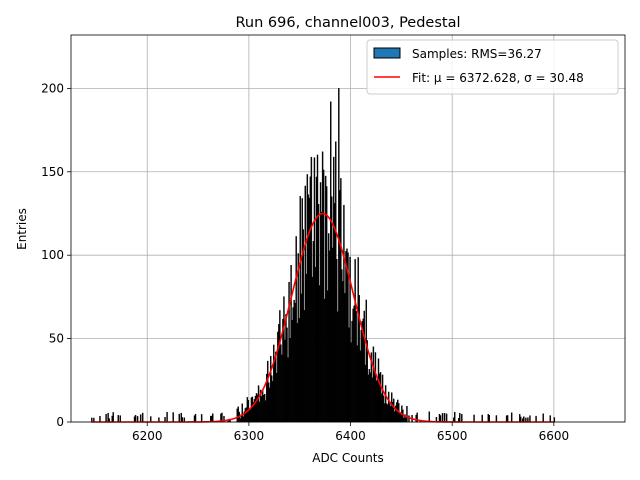  Describe the element at coordinates (347, 23) in the screenshot. I see `chart-title: Run 696, channel003, Pedestal` at that location.